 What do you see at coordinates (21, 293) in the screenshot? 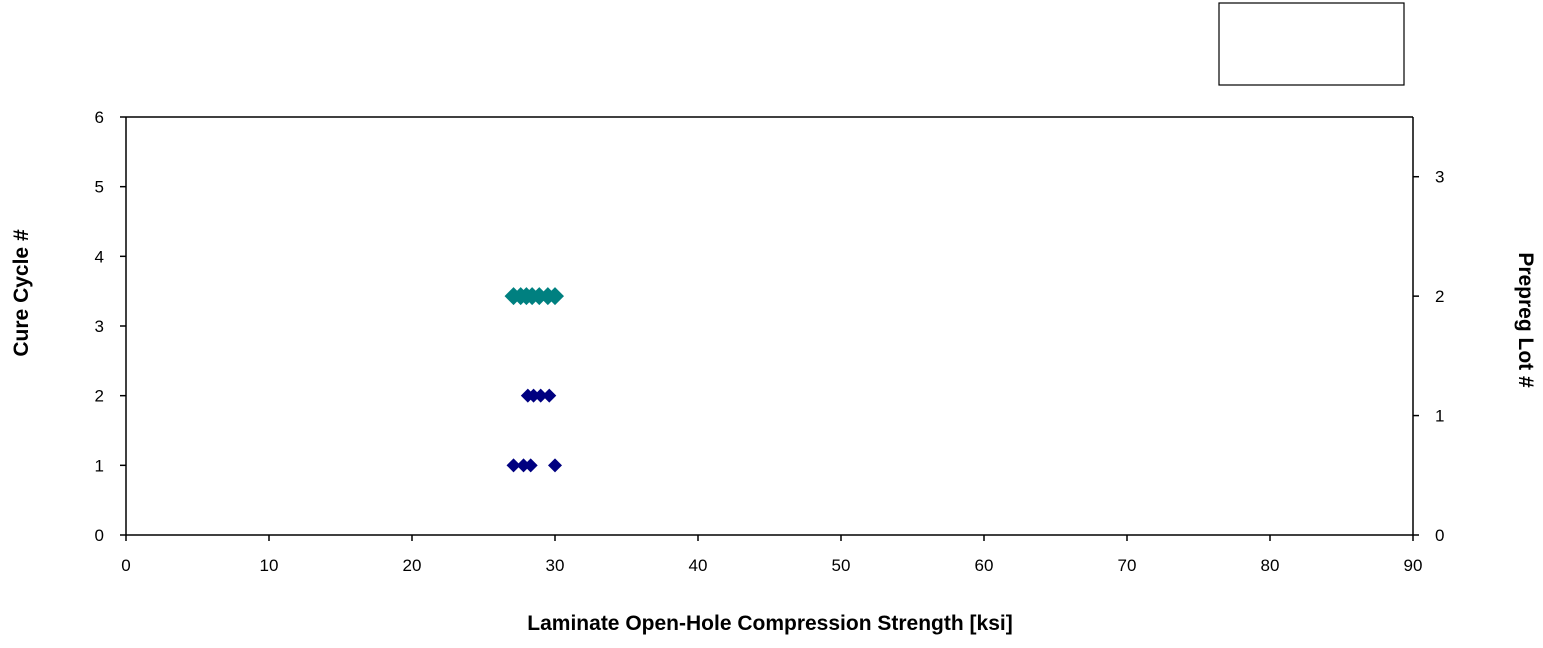
I see `y-axis-title: Cure Cycle #` at bounding box center [21, 293].